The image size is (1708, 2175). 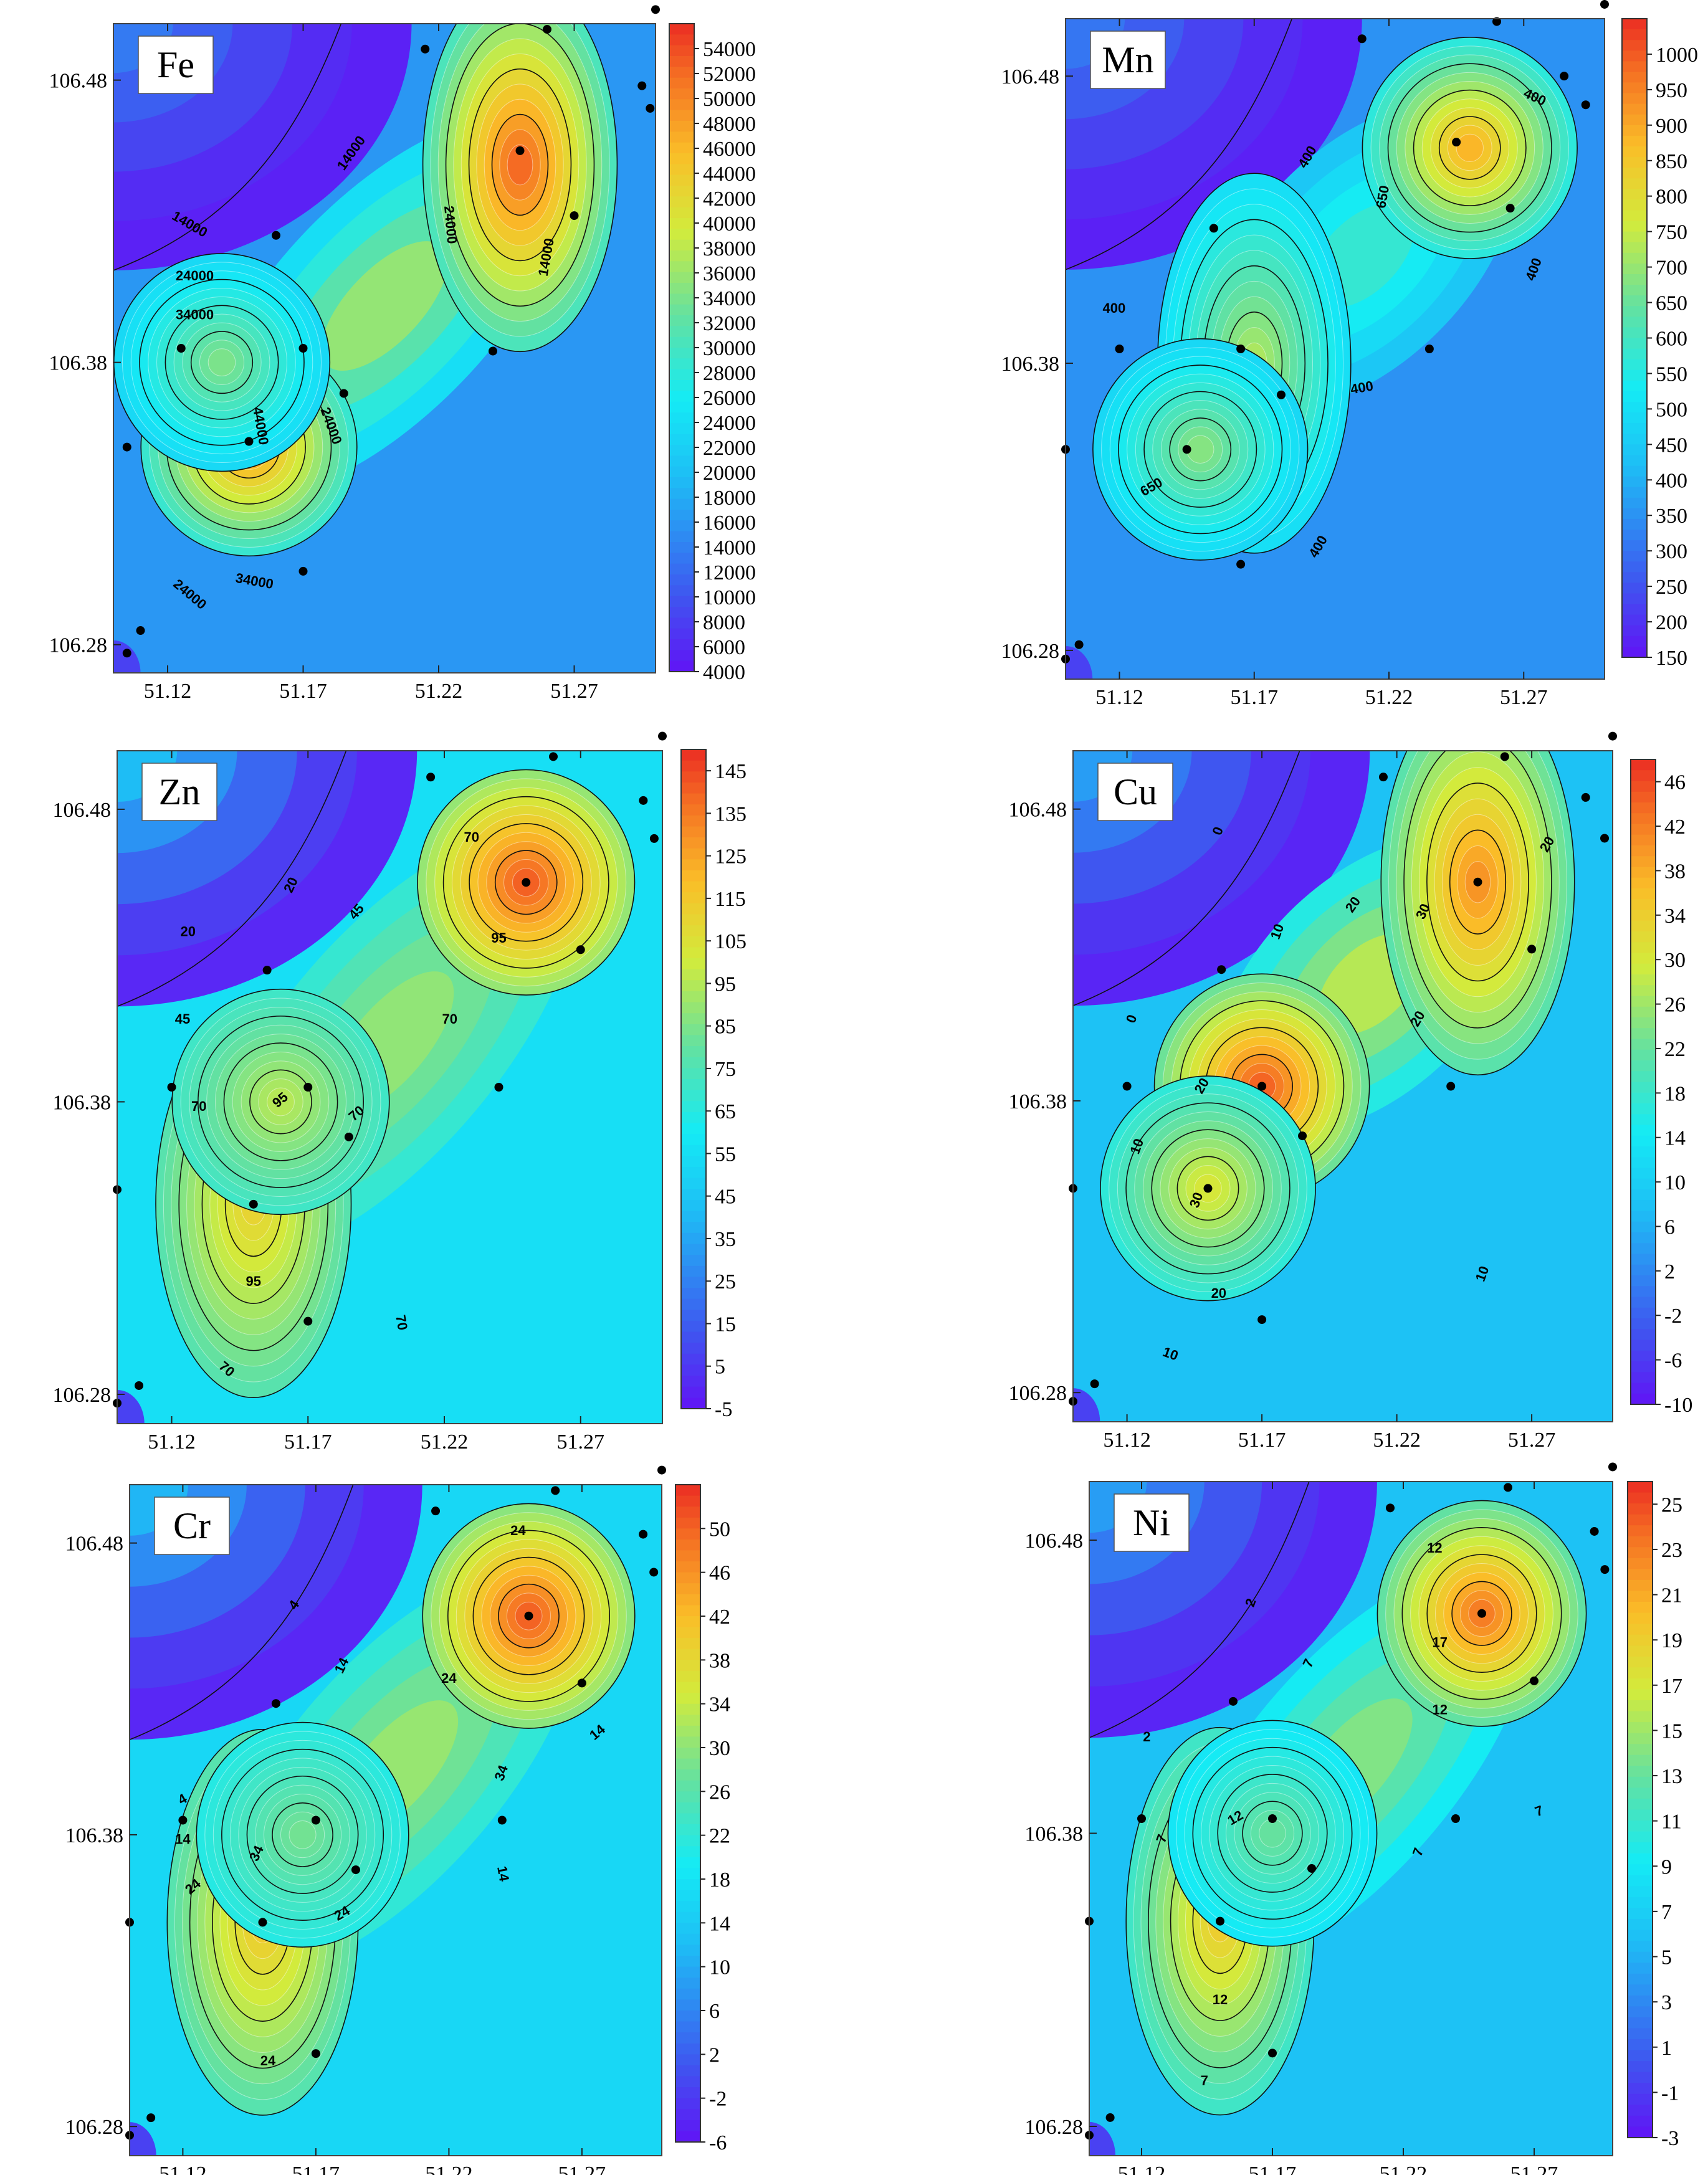 What do you see at coordinates (1524, 697) in the screenshot?
I see `x-tick-label: 51.27` at bounding box center [1524, 697].